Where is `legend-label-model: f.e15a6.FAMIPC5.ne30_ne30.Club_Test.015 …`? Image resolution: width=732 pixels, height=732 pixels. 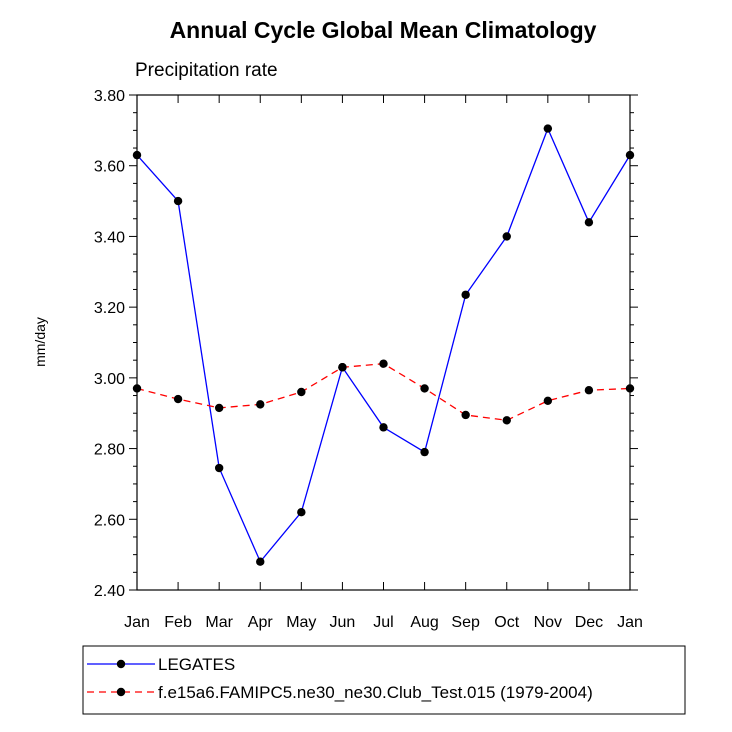
legend-label-model: f.e15a6.FAMIPC5.ne30_ne30.Club_Test.015 … is located at coordinates (375, 692).